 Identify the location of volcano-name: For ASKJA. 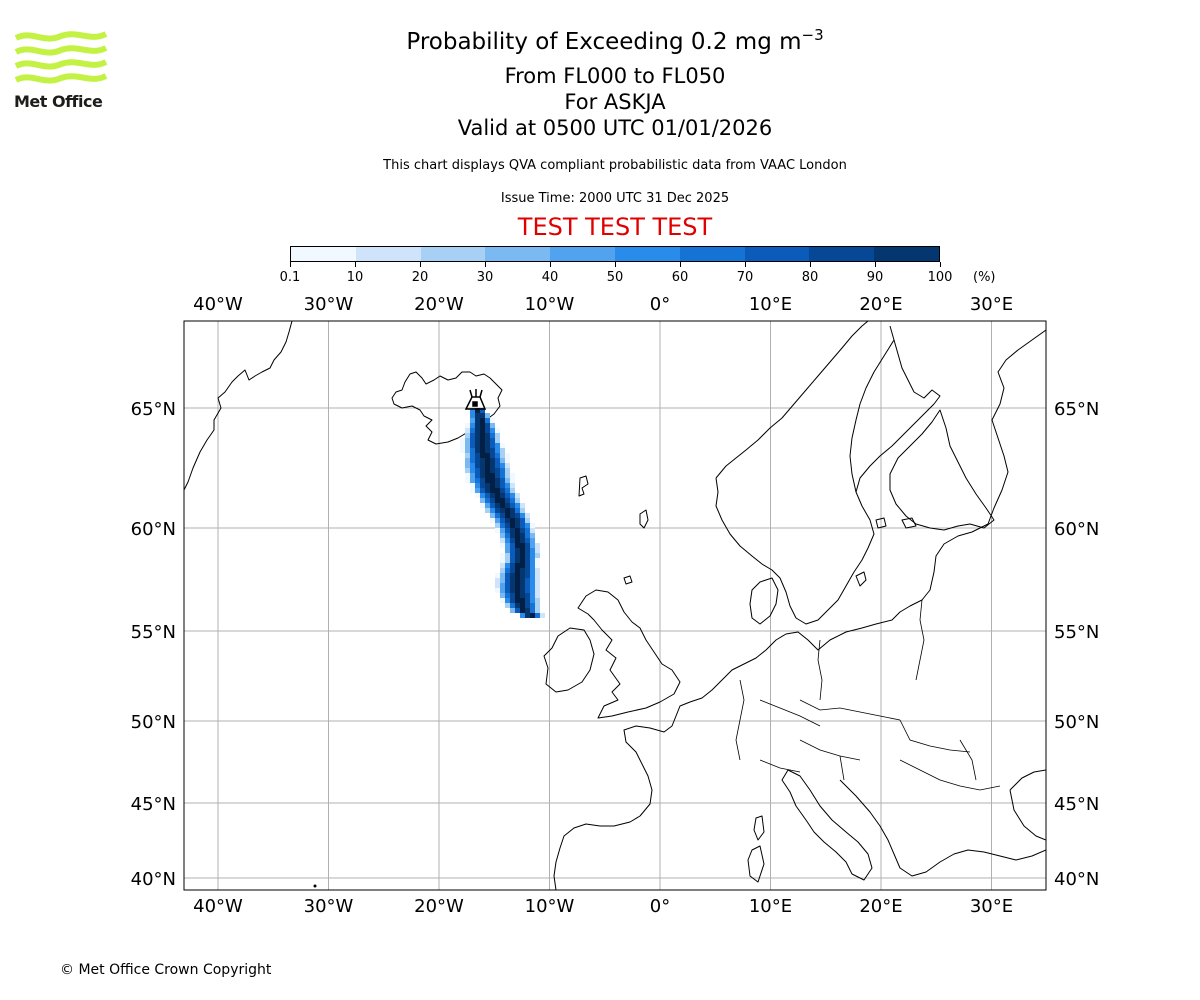
(615, 102).